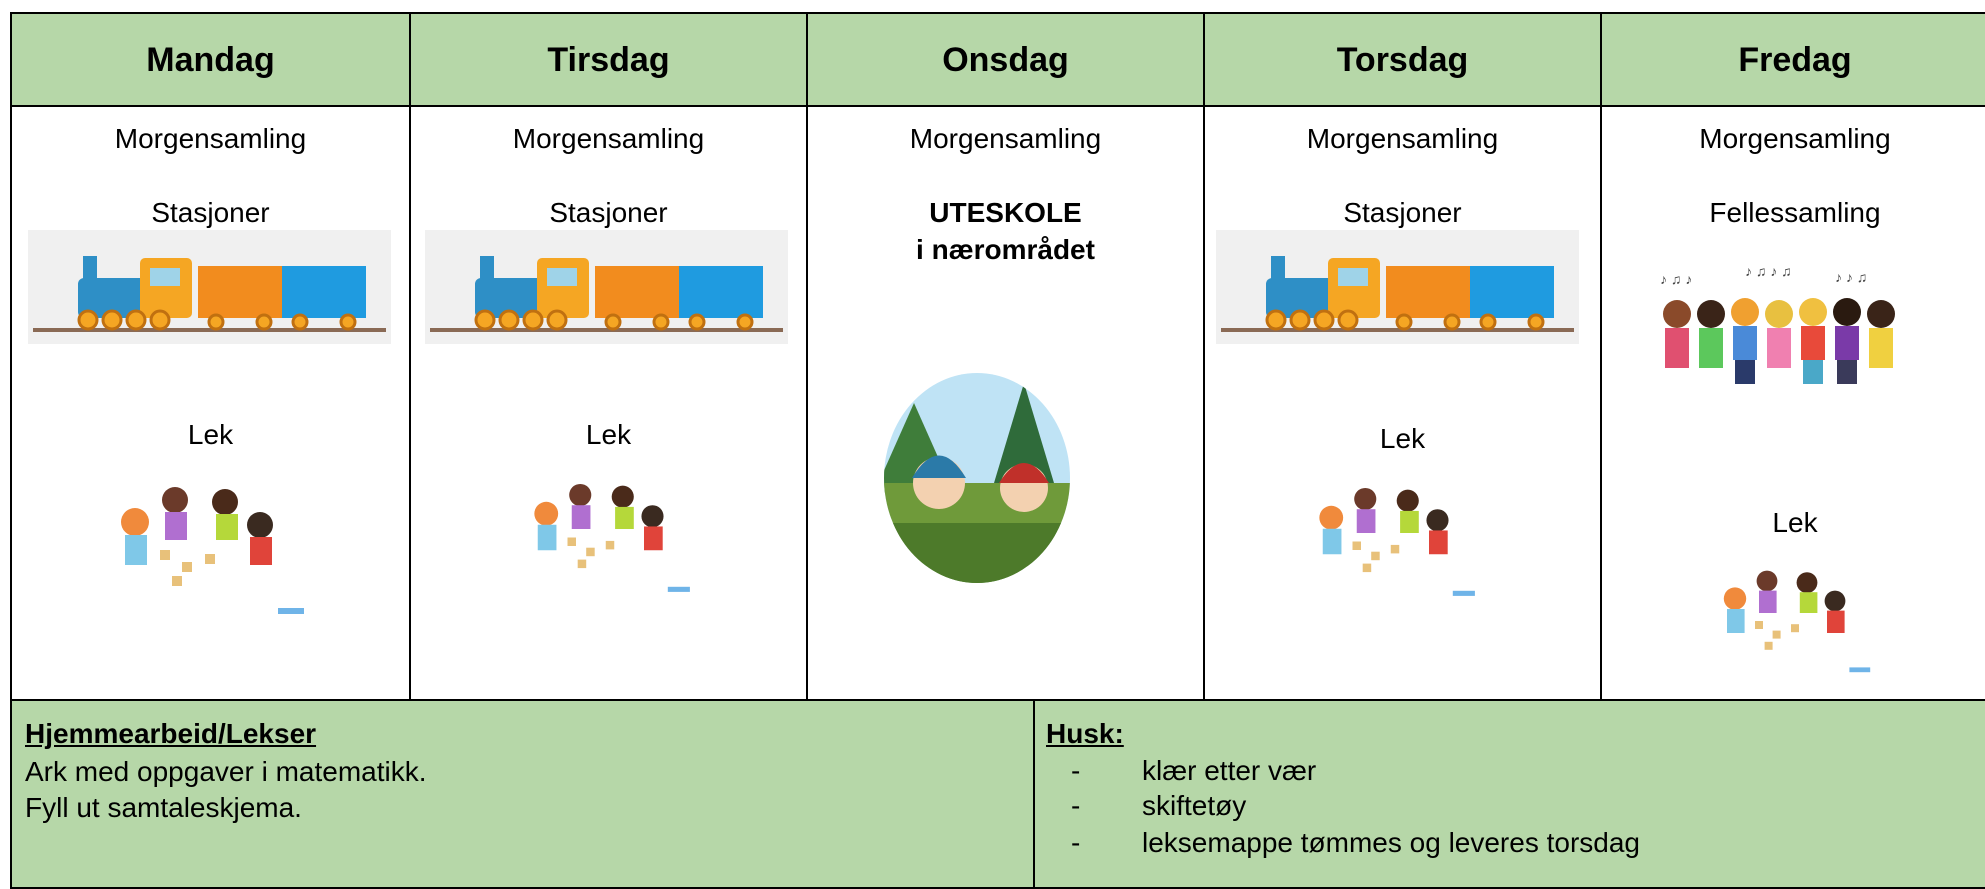 Image resolution: width=1985 pixels, height=889 pixels. I want to click on day-header: Fredag, so click(1792, 59).